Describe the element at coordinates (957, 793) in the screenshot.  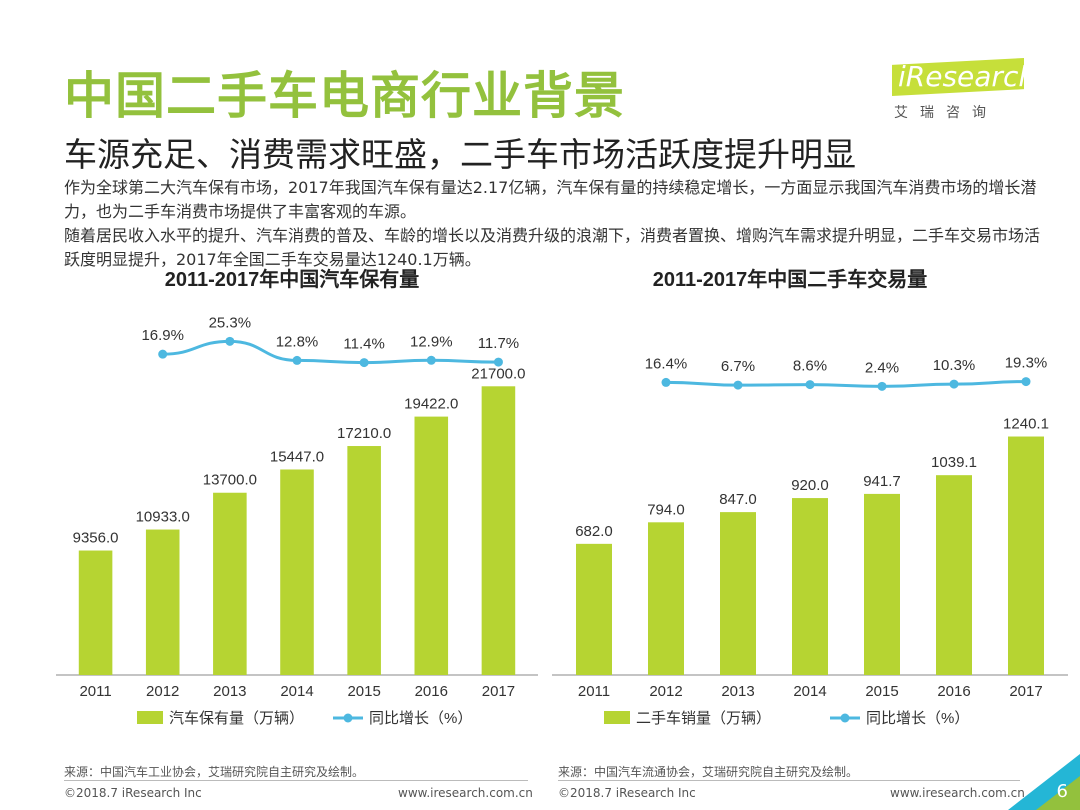
I see `url-right: www.iresearch.com.cn` at that location.